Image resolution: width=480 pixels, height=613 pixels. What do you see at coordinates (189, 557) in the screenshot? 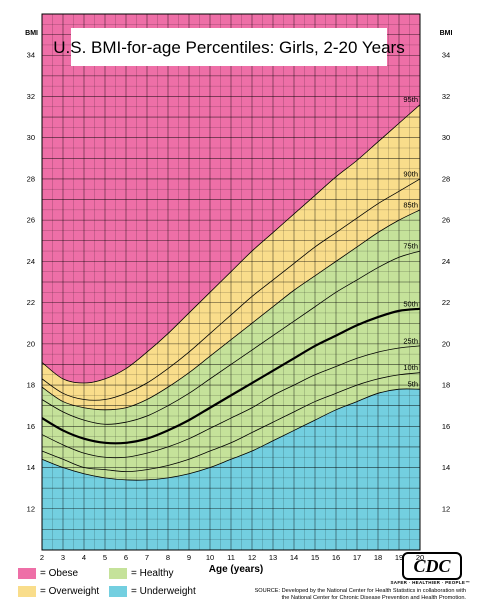
I see `x-tick-label: 9` at bounding box center [189, 557].